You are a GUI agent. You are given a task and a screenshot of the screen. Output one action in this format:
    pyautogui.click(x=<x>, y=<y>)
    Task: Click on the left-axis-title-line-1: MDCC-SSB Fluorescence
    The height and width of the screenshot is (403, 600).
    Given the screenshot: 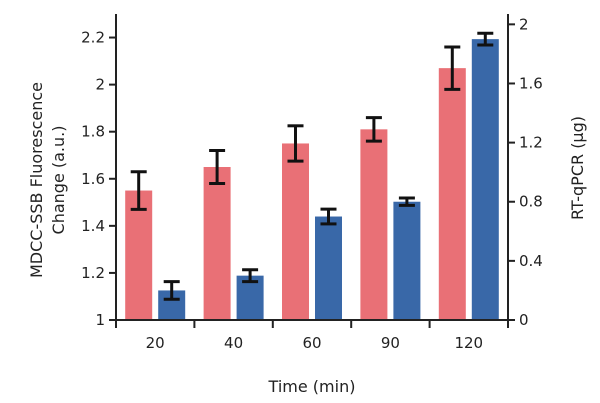 What is the action you would take?
    pyautogui.click(x=36, y=180)
    